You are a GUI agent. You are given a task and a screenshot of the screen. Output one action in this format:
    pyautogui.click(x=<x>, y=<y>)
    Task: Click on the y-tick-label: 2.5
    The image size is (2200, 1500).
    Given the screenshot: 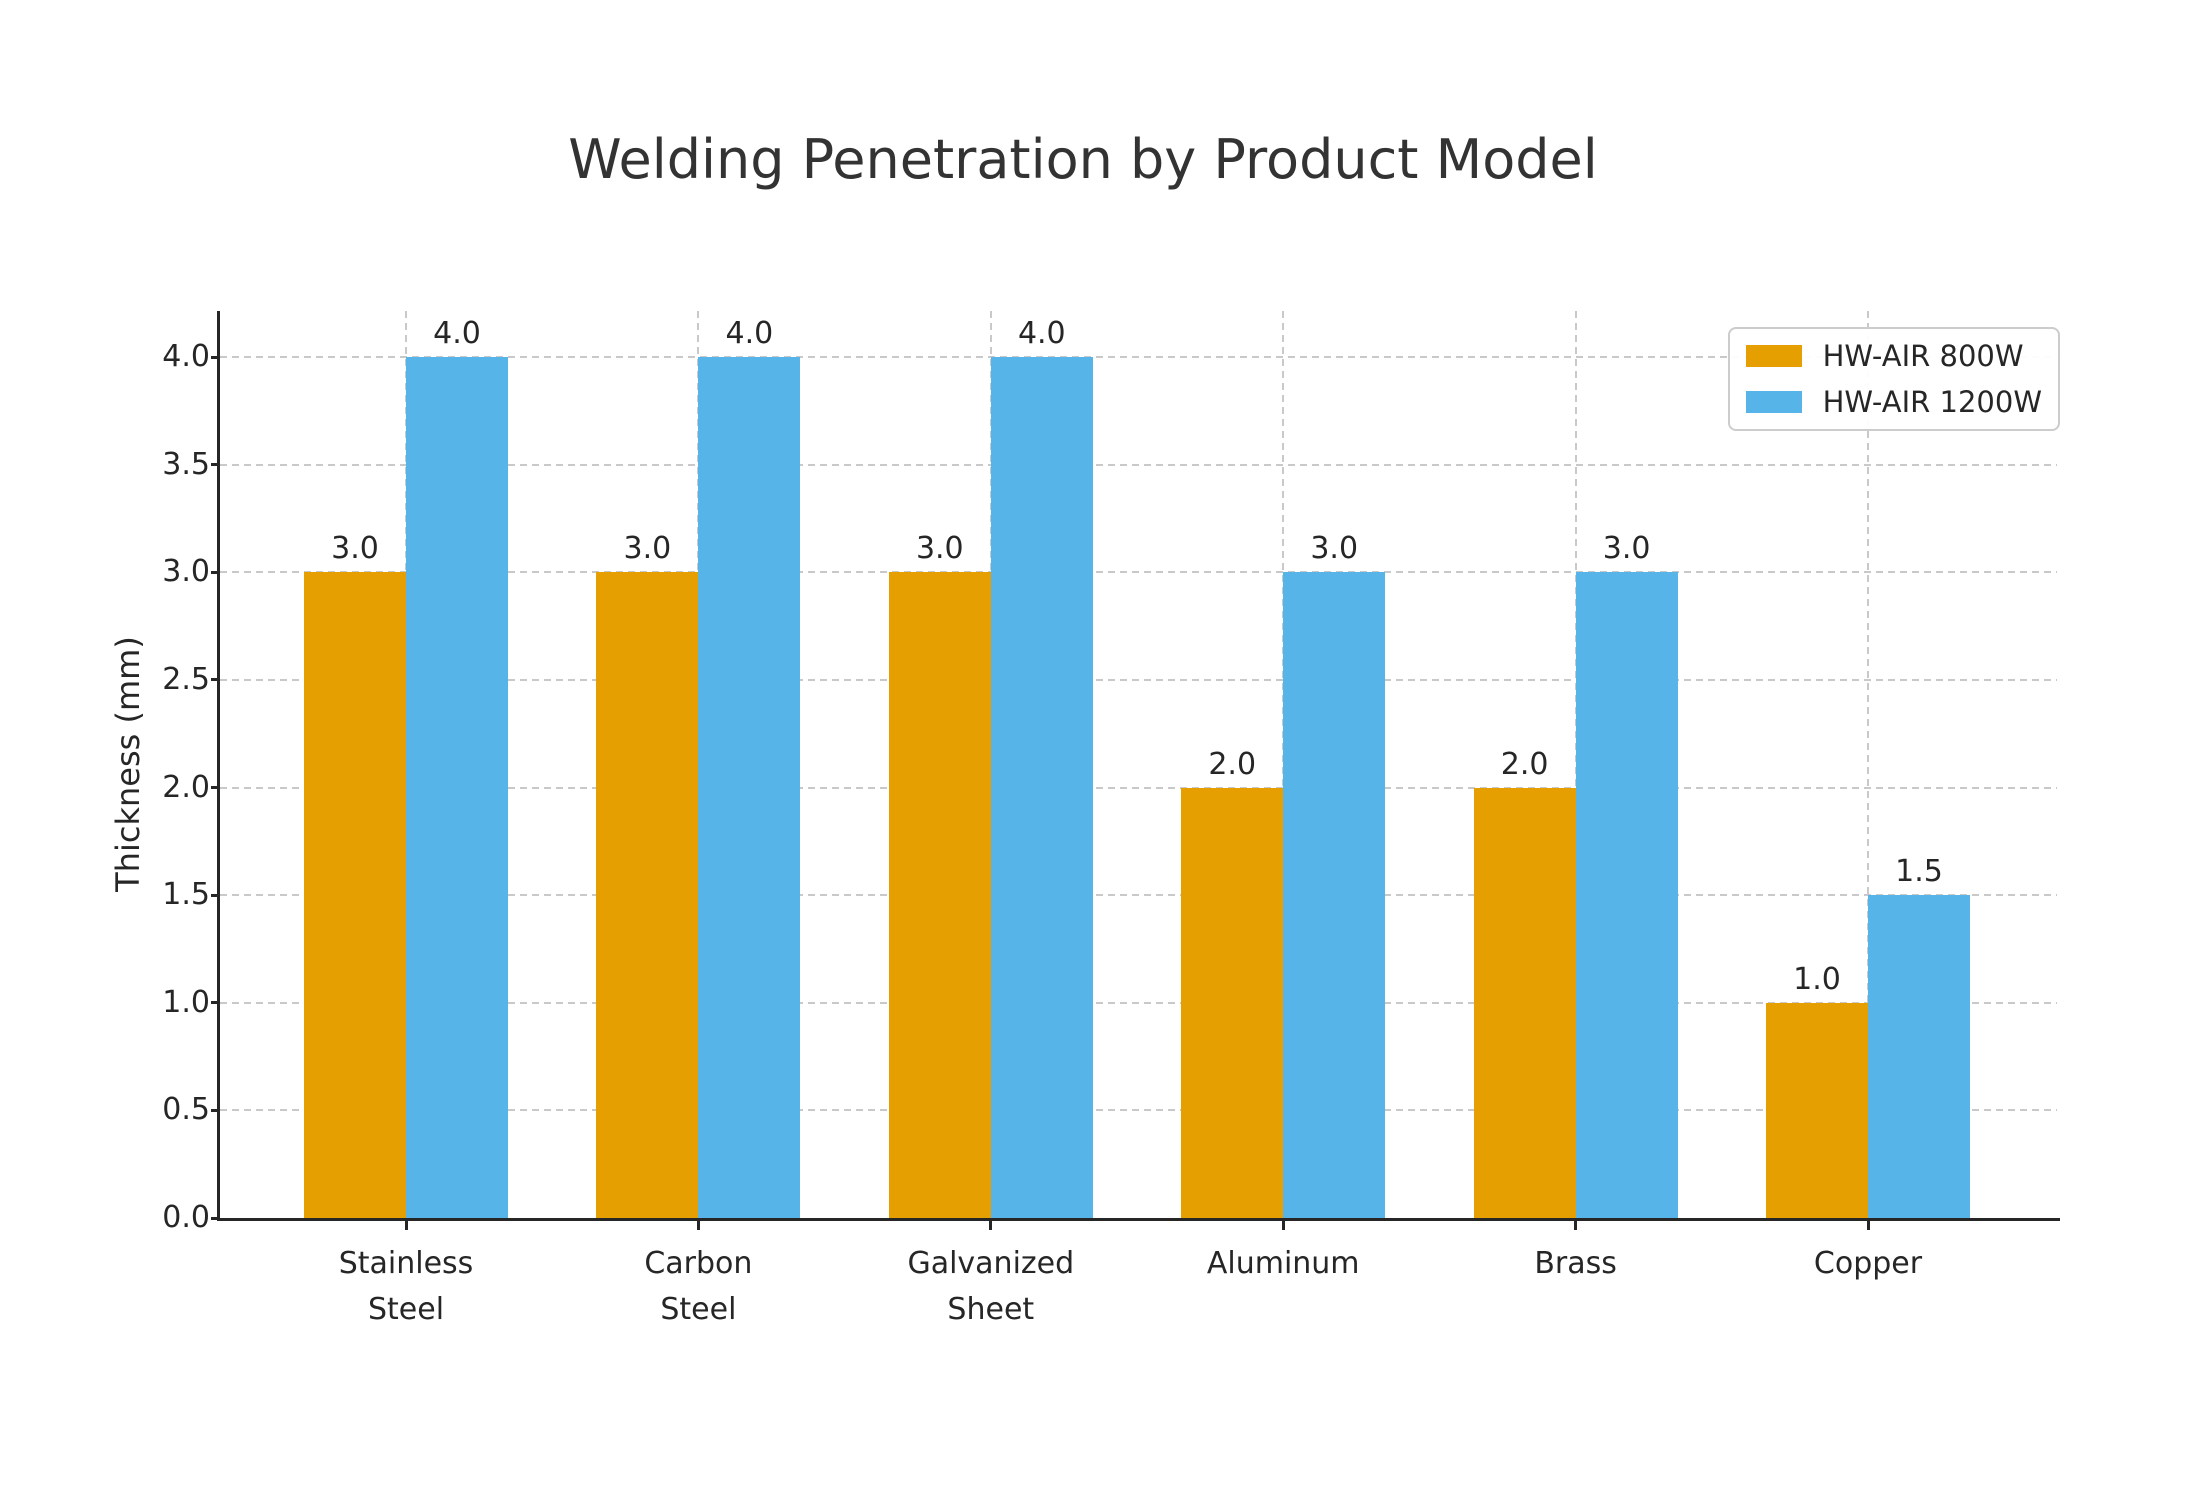 What is the action you would take?
    pyautogui.click(x=186, y=679)
    